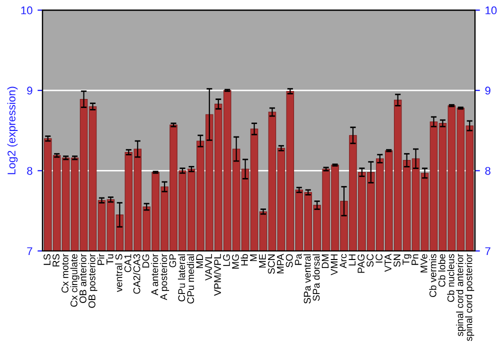  I want to click on x-tick-label: SC, so click(370, 260).